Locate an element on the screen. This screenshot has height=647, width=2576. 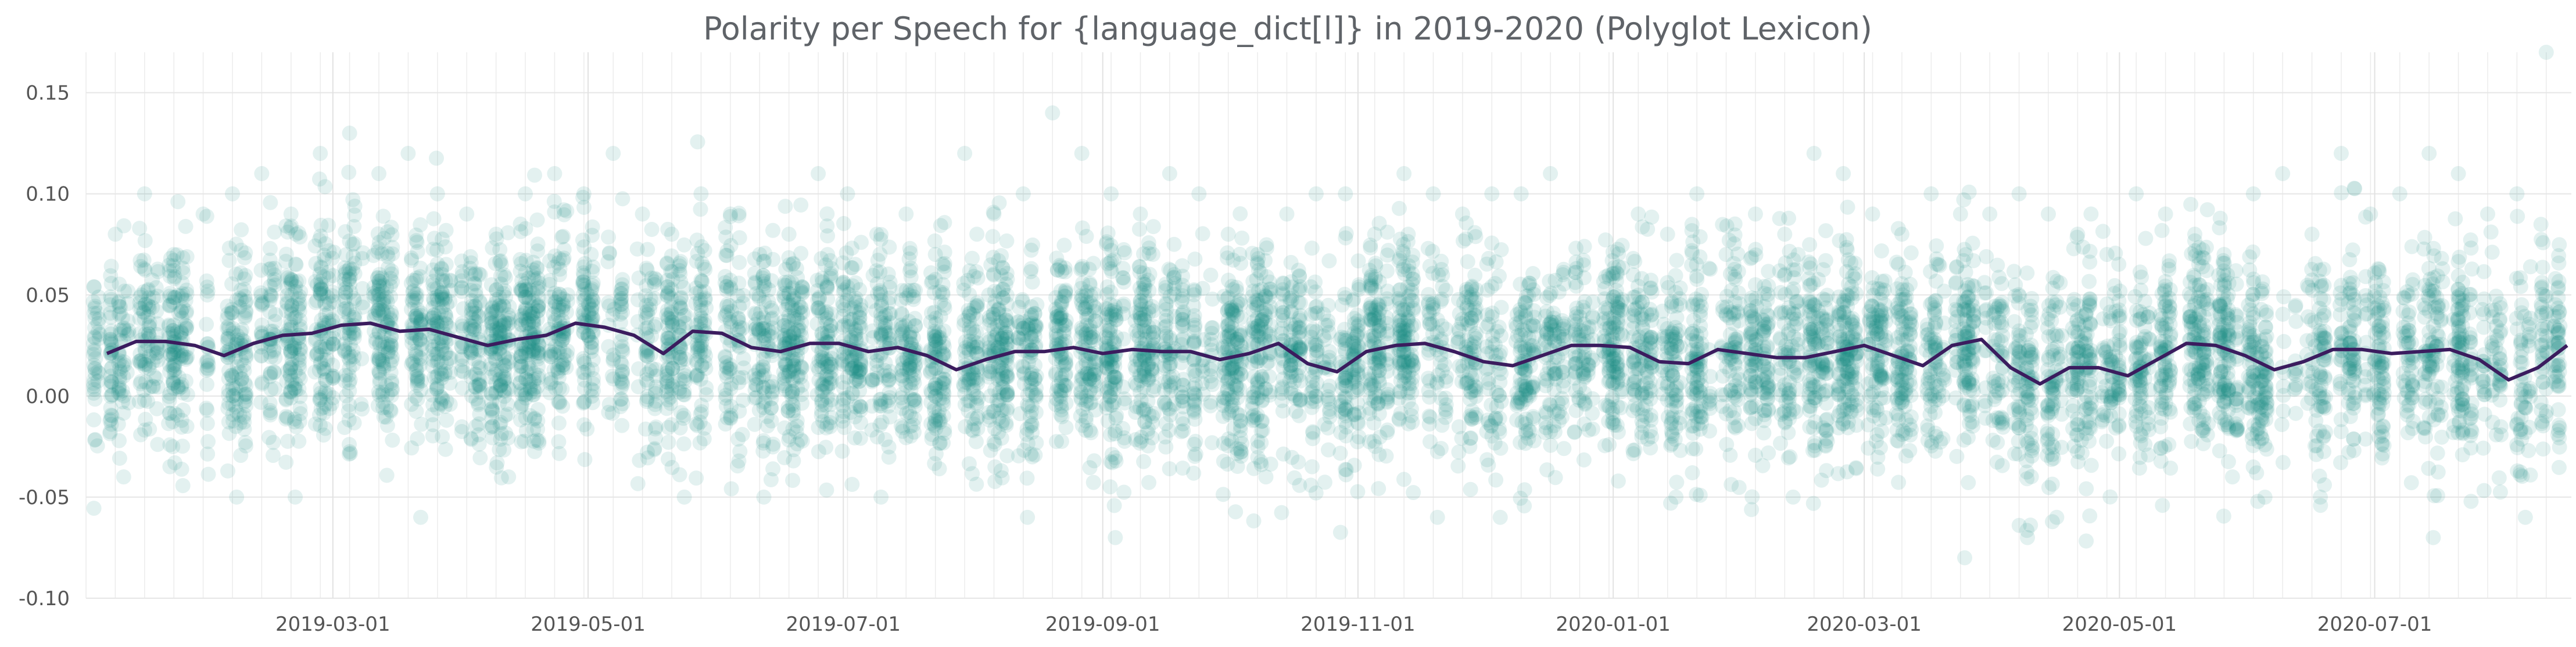
x-tick-label: 2020-07-01 is located at coordinates (2374, 624).